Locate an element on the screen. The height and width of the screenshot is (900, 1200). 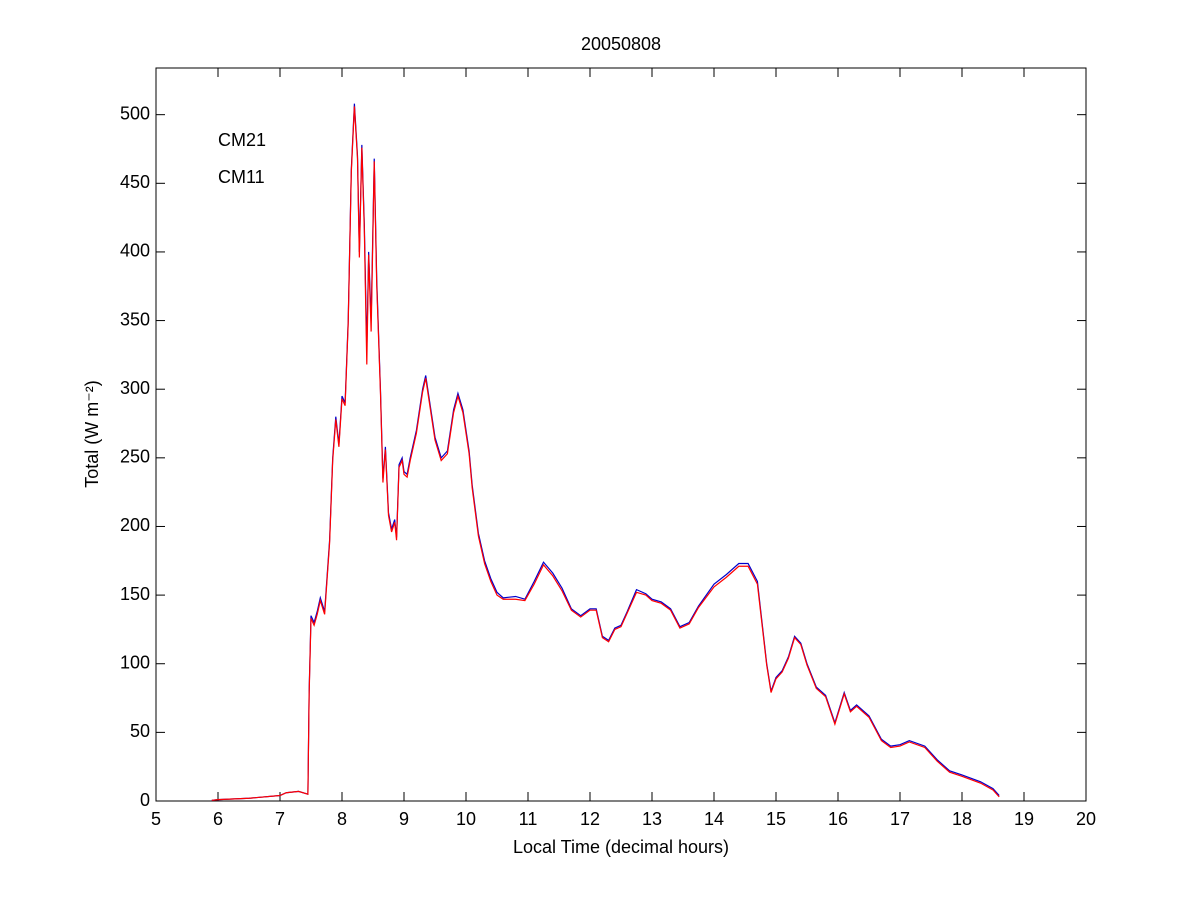
x-tick-label: 14 is located at coordinates (714, 819).